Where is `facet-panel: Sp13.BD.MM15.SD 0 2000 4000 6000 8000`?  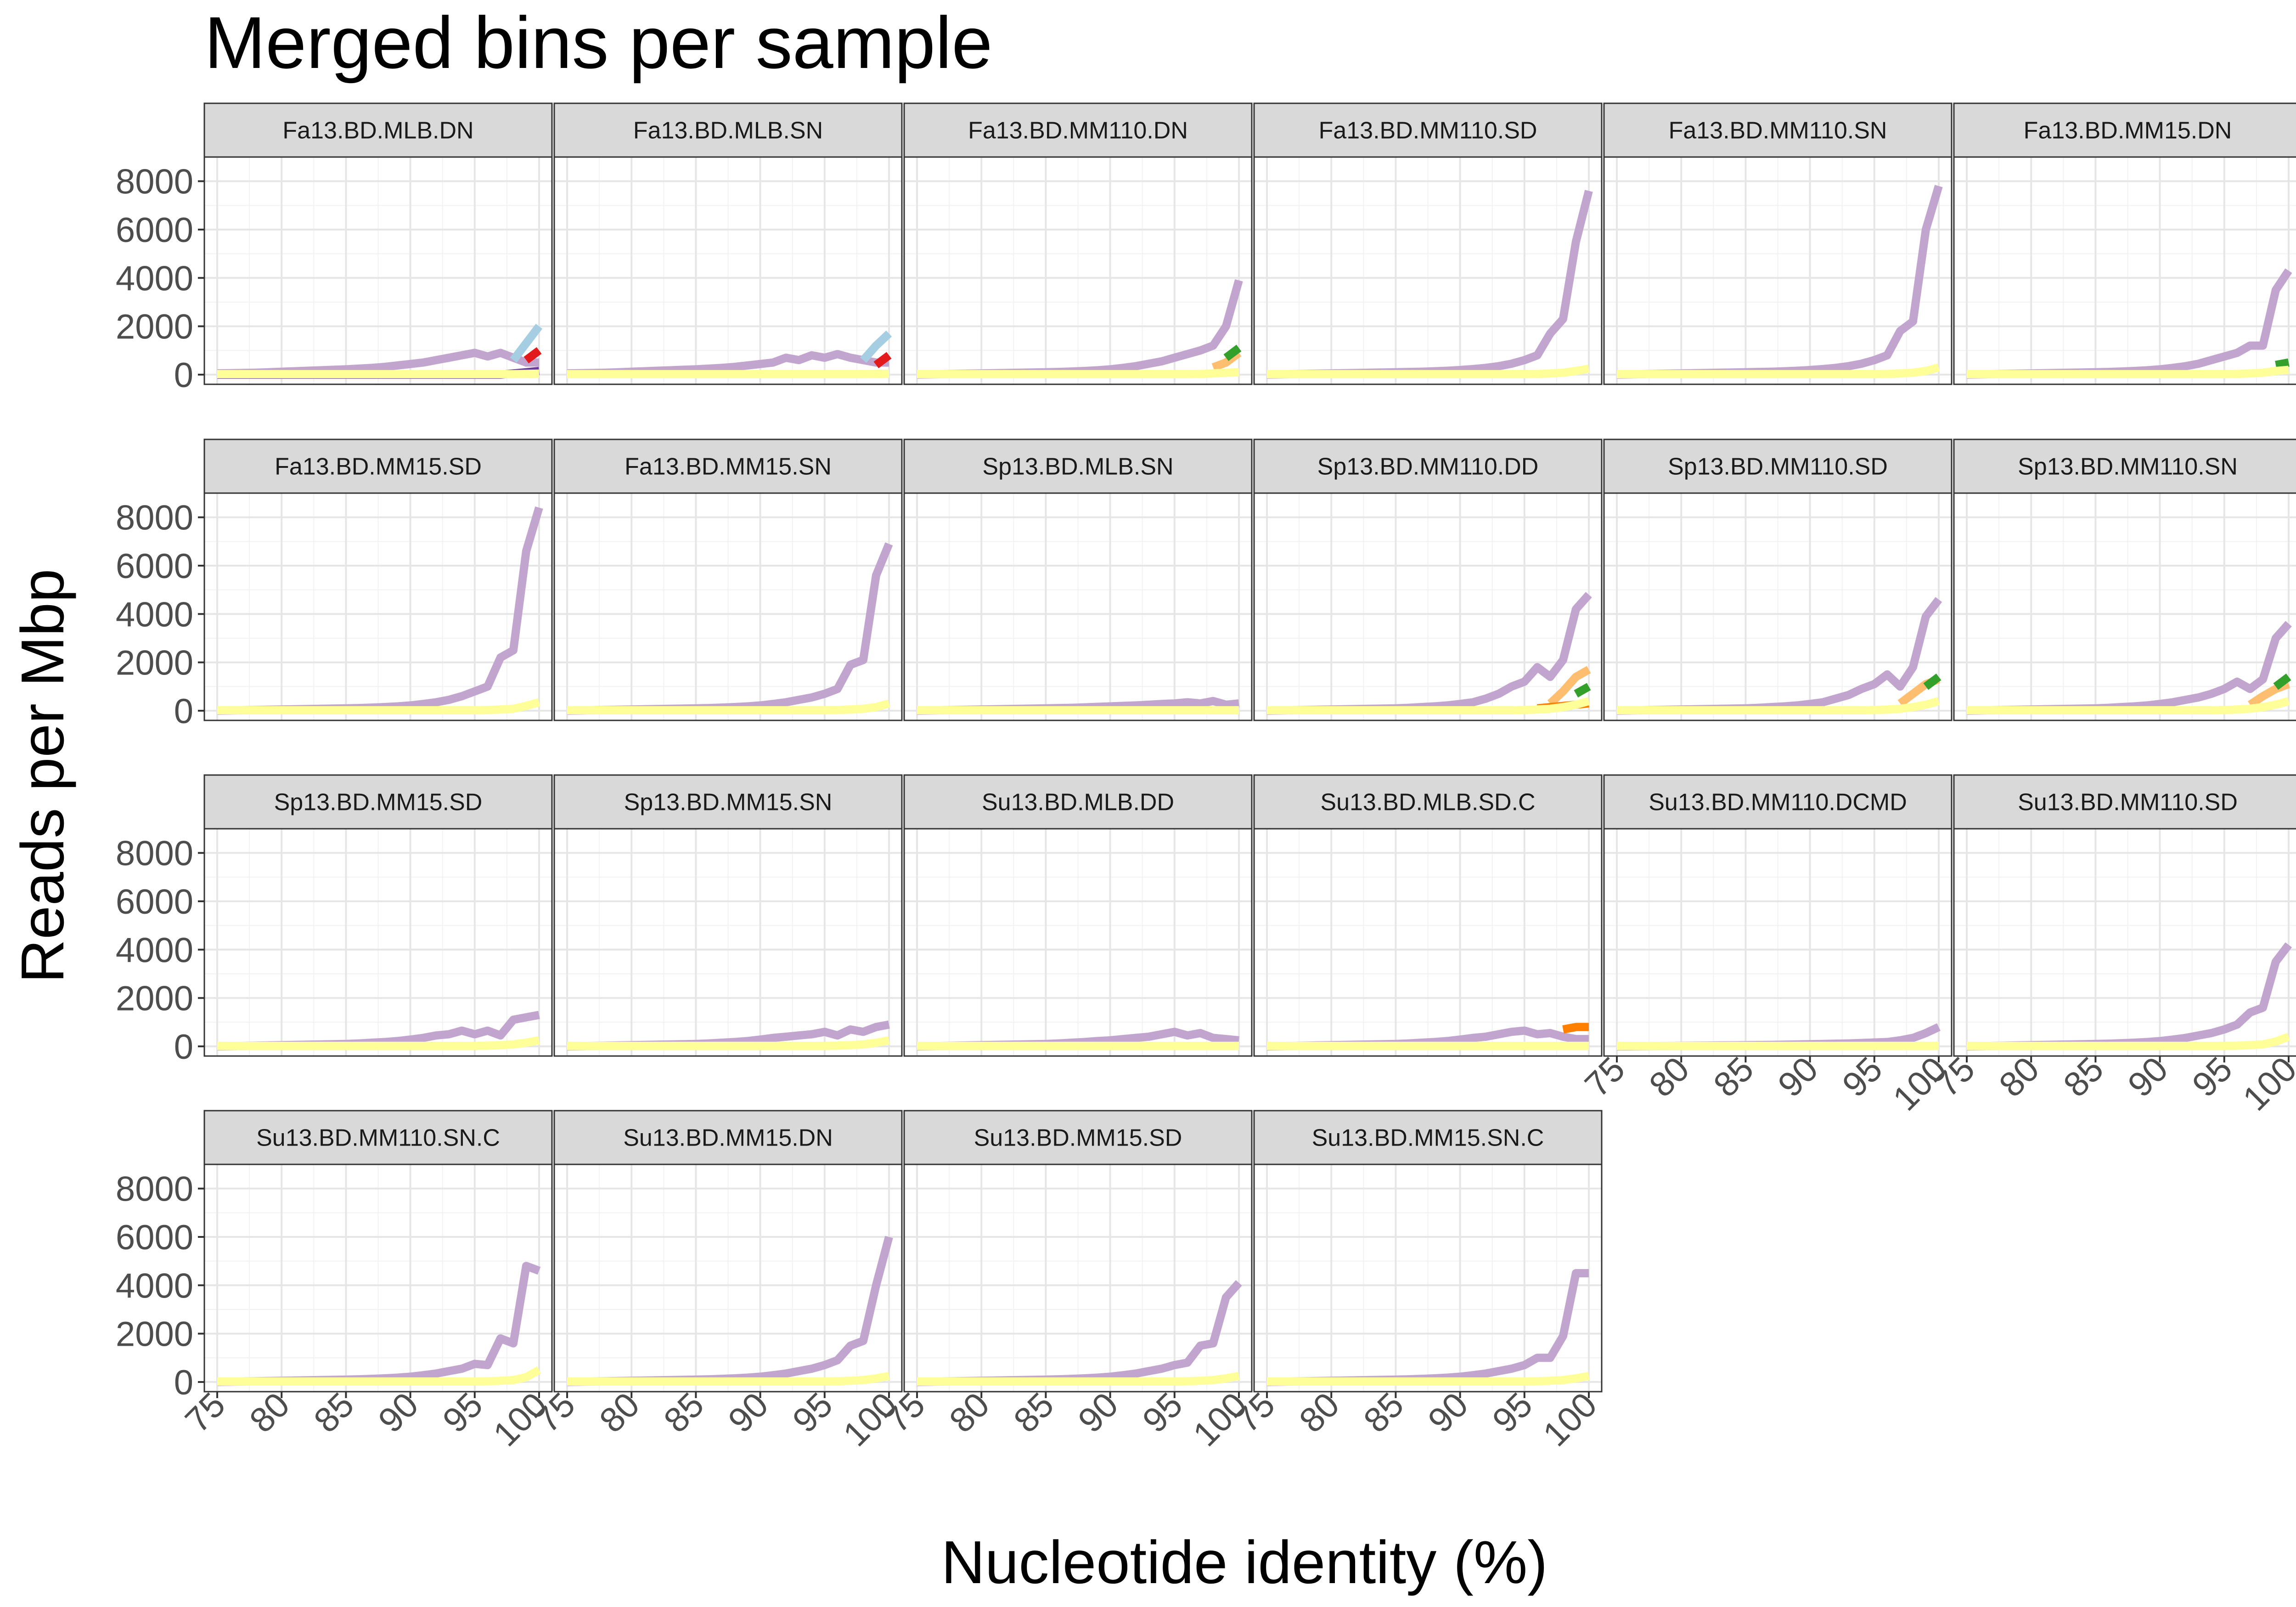 facet-panel: Sp13.BD.MM15.SD 0 2000 4000 6000 8000 is located at coordinates (334, 920).